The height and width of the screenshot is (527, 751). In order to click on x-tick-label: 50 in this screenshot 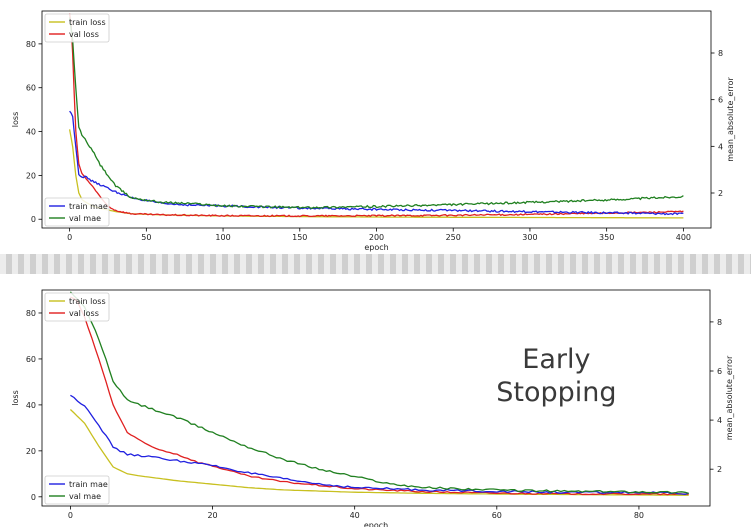, I will do `click(146, 237)`.